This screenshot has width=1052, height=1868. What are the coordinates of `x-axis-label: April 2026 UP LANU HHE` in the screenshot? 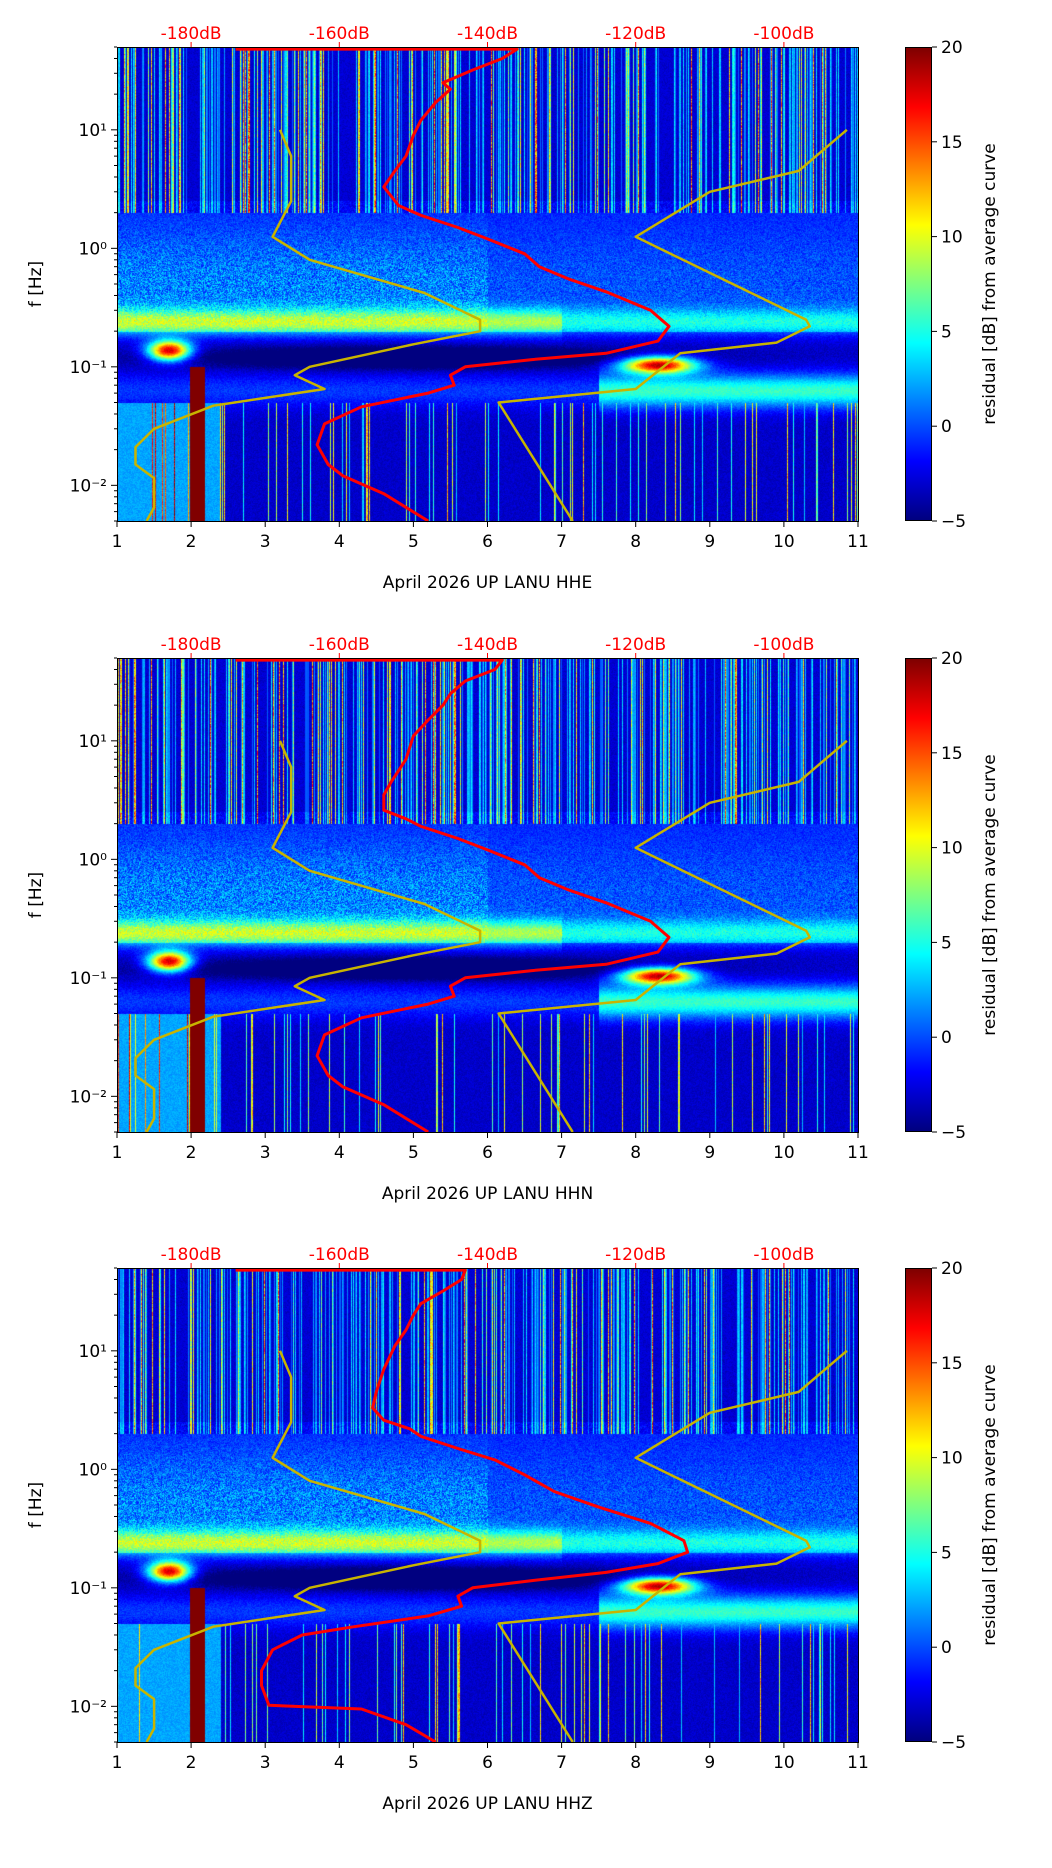 It's located at (487, 583).